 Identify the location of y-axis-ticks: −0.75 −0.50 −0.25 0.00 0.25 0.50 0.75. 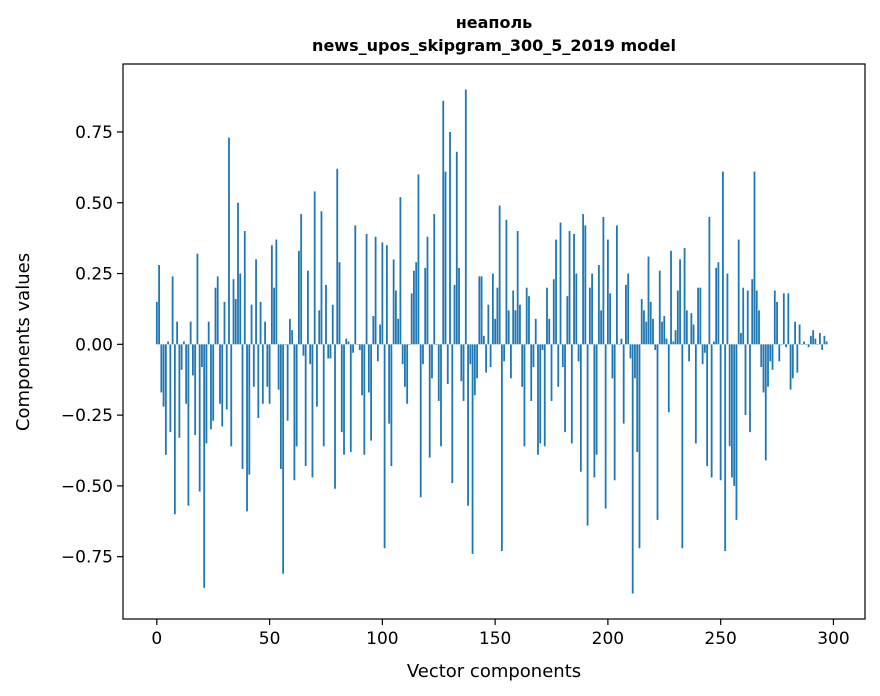
(92, 345).